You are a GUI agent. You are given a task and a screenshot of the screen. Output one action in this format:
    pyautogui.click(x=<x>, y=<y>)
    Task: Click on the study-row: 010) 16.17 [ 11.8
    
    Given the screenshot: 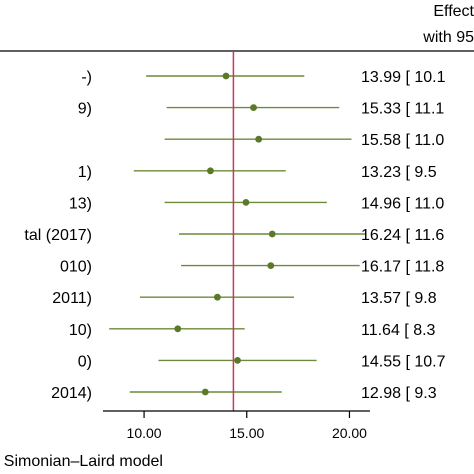 What is the action you would take?
    pyautogui.click(x=252, y=267)
    